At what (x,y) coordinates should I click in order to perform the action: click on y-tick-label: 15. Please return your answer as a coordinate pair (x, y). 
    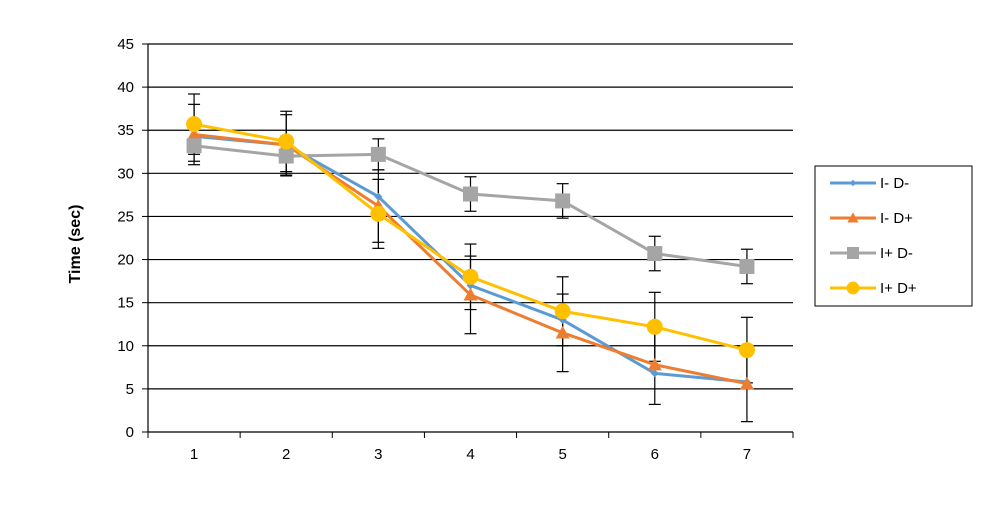
    Looking at the image, I should click on (125, 303).